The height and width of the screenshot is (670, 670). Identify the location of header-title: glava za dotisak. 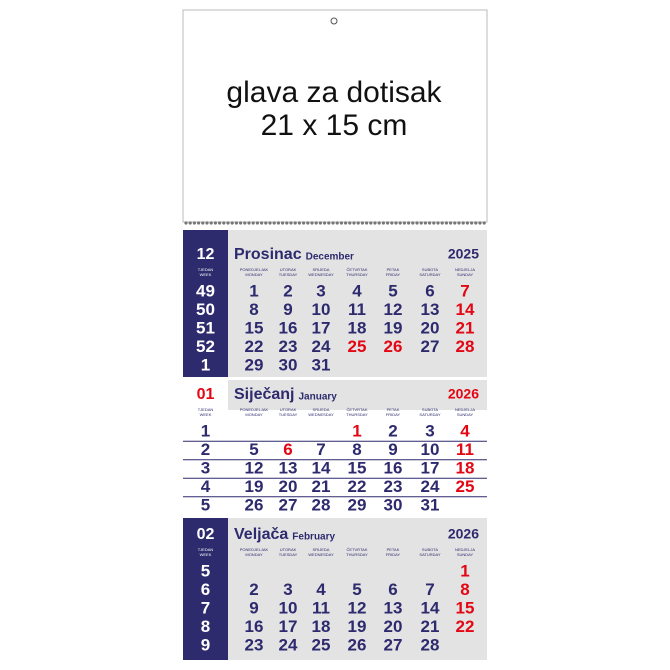
(334, 92).